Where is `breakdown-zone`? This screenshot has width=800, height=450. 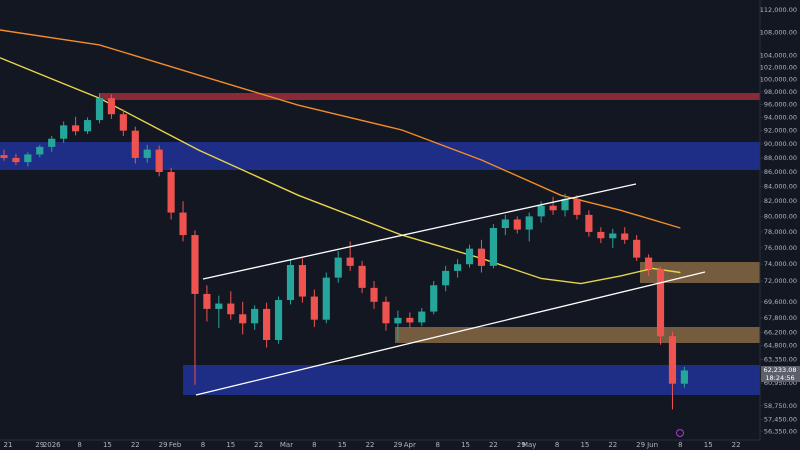
breakdown-zone is located at coordinates (700, 272).